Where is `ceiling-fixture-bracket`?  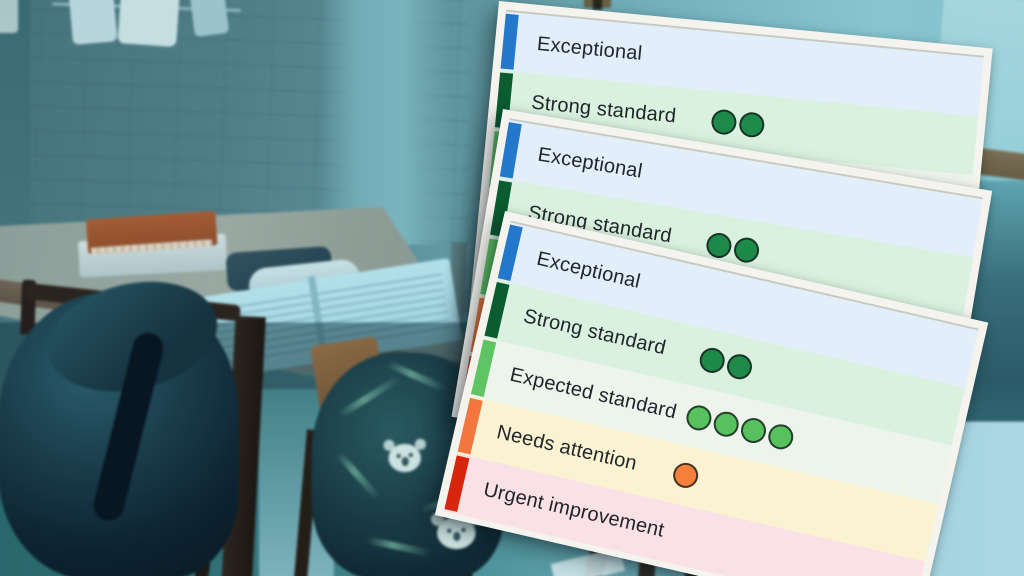 ceiling-fixture-bracket is located at coordinates (597, 5).